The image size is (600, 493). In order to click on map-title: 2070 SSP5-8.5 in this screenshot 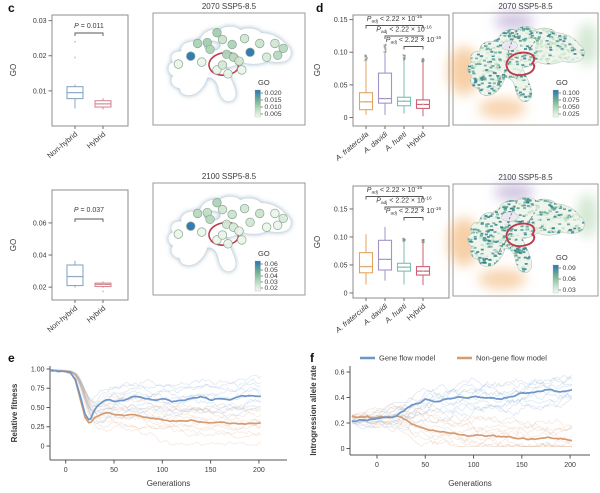, I will do `click(525, 6)`.